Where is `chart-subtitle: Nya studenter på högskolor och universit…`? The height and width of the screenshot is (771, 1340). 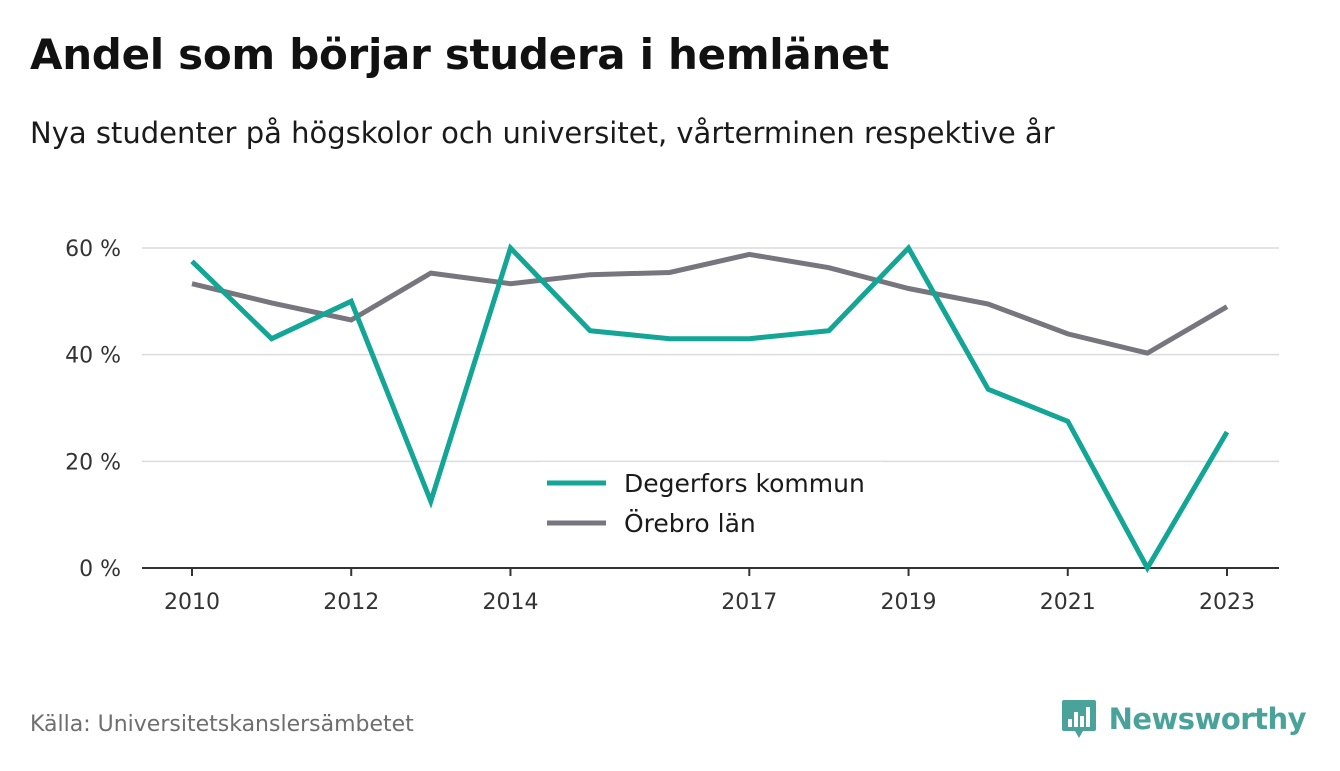
chart-subtitle: Nya studenter på högskolor och universit… is located at coordinates (542, 133).